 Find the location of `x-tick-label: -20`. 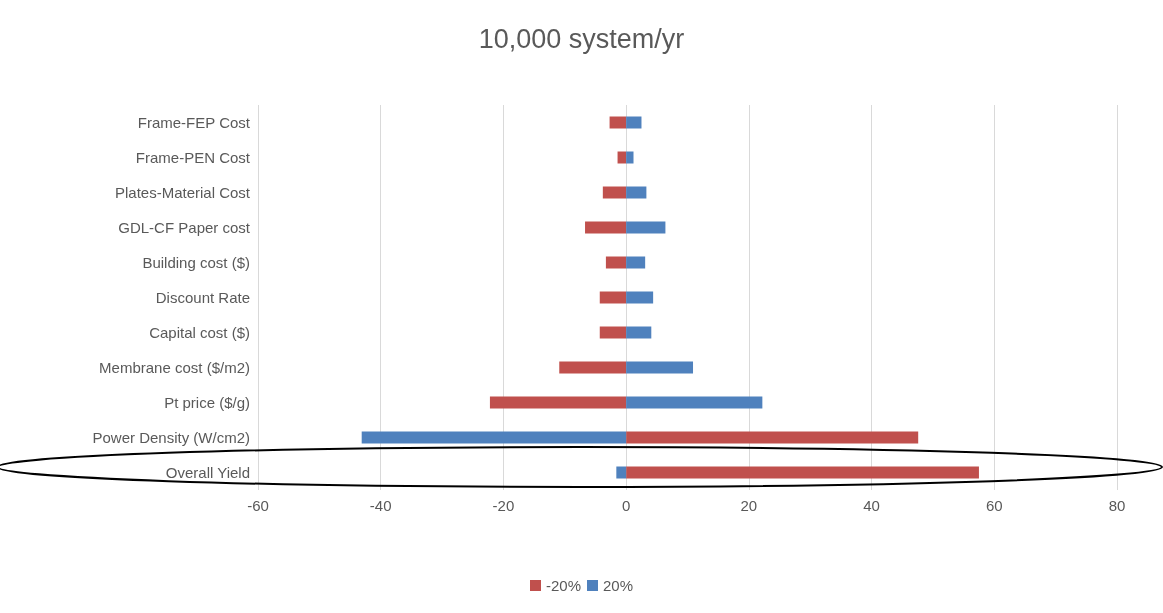

x-tick-label: -20 is located at coordinates (503, 505).